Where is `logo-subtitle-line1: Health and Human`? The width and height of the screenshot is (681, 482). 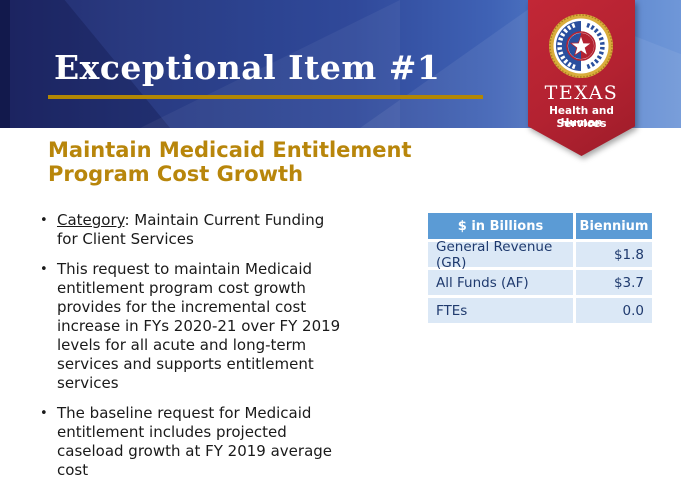
logo-subtitle-line1: Health and Human is located at coordinates (581, 117).